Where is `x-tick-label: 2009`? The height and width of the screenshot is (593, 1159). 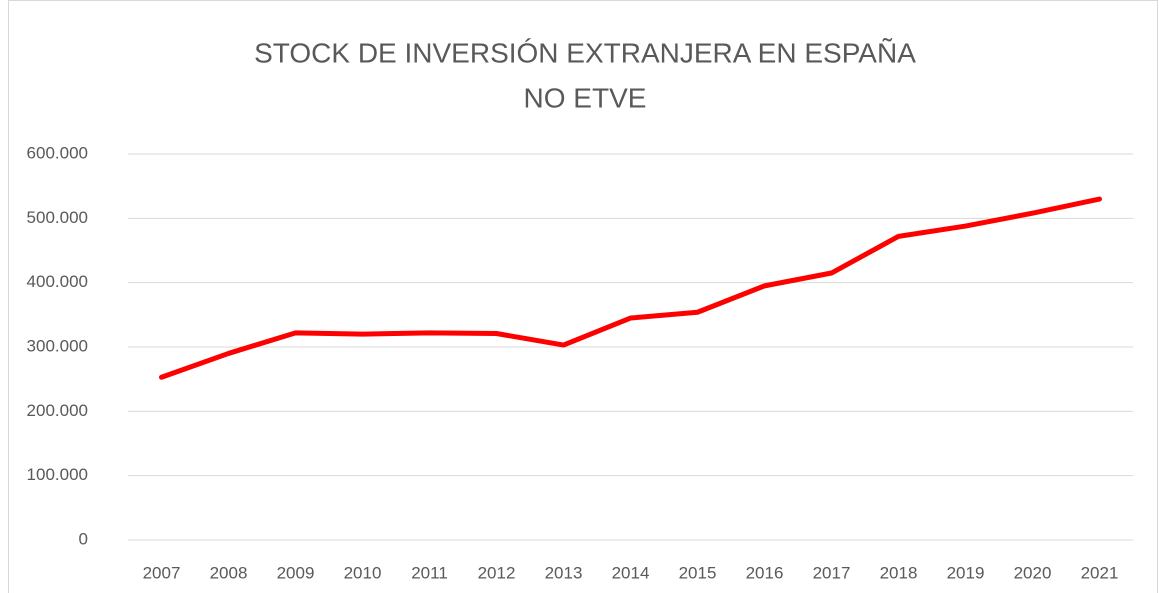 x-tick-label: 2009 is located at coordinates (296, 572).